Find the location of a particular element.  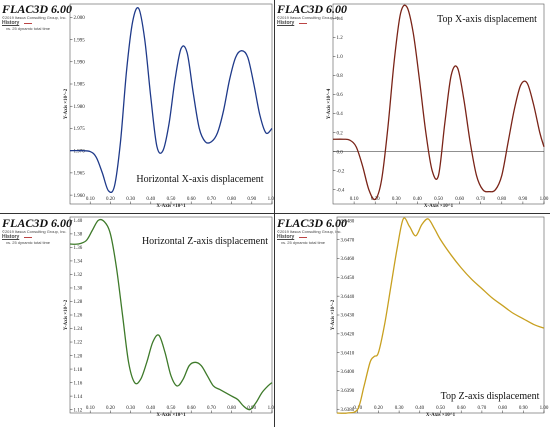

y-tick-label: 1.16 is located at coordinates (78, 383).